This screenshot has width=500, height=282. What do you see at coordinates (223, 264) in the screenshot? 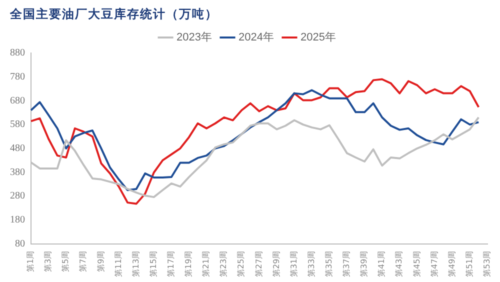
I see `x-tick-label: 第23周` at bounding box center [223, 264].